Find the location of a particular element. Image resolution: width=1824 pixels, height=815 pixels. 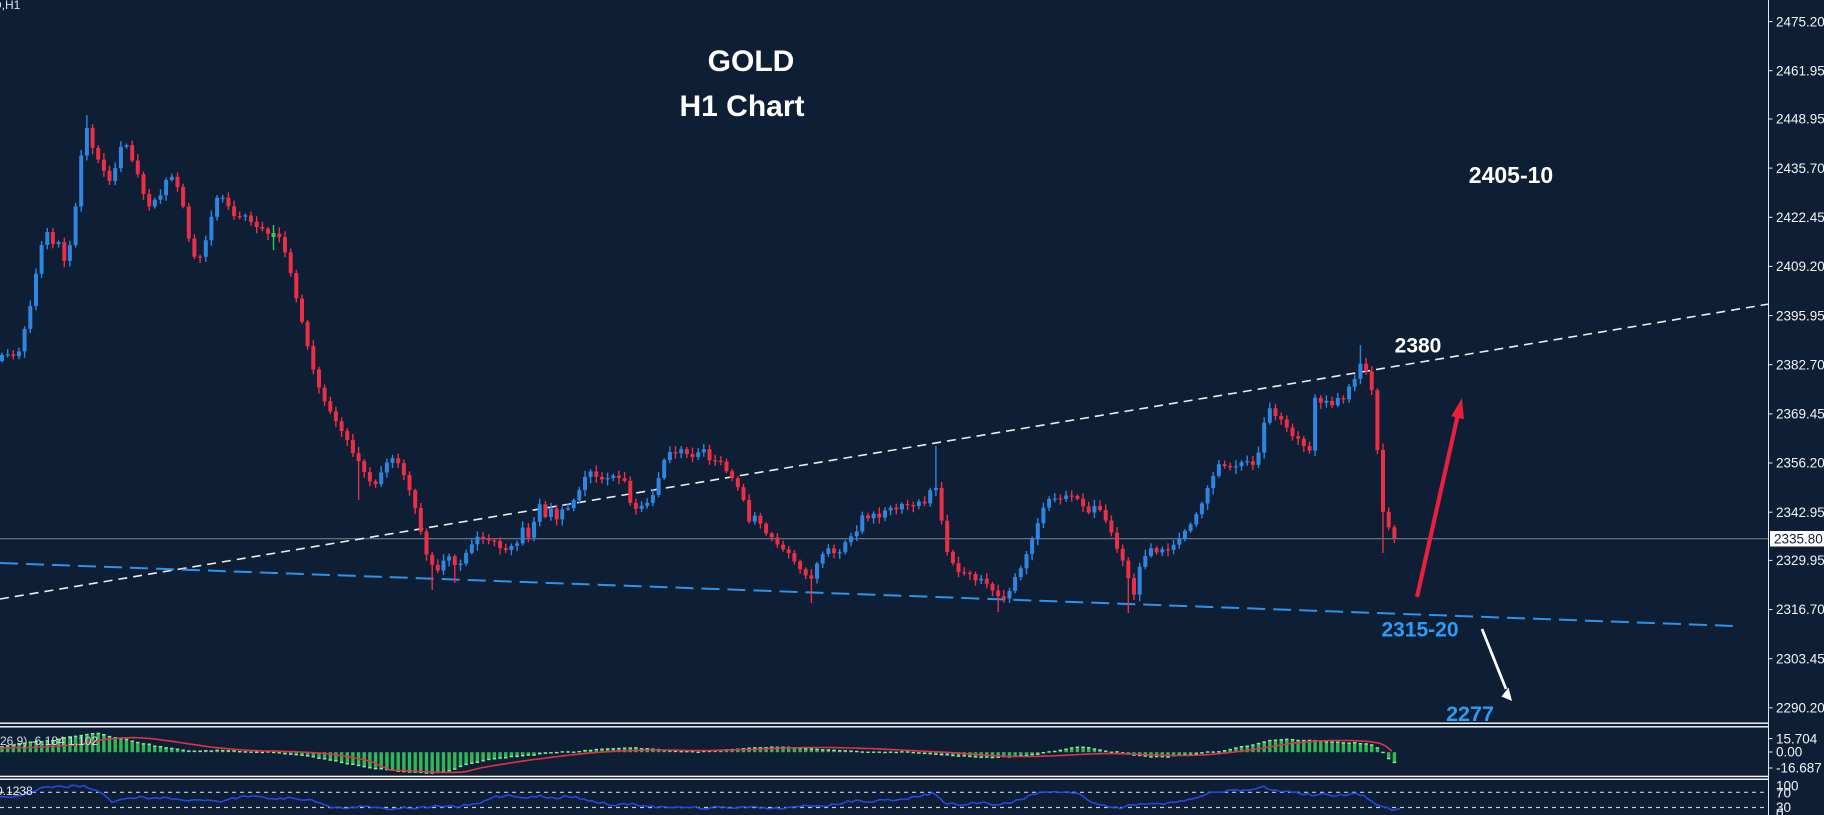

svg-text: -16.687 is located at coordinates (1799, 768).